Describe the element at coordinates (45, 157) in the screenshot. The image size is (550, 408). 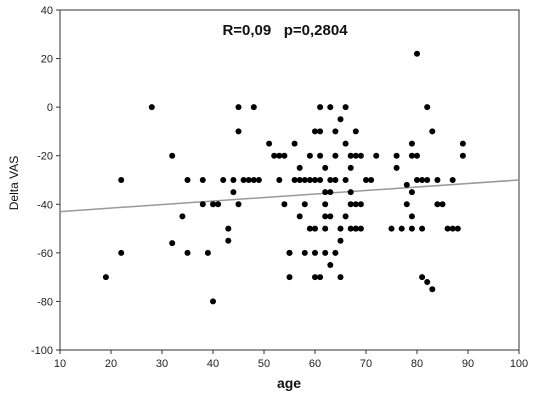
I see `y-tick-label: -20` at that location.